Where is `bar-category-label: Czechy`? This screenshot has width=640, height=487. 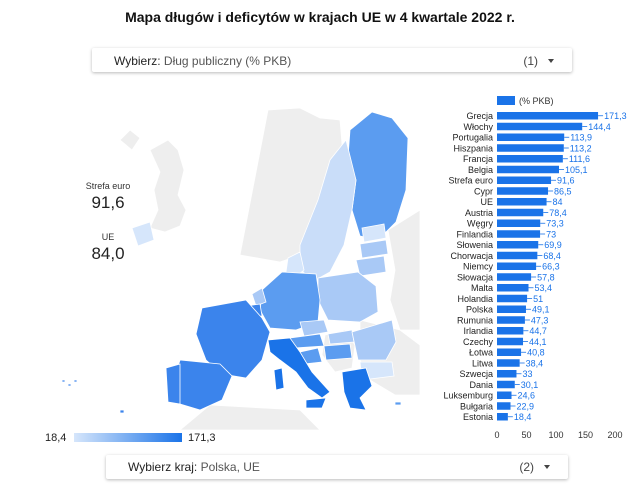
bar-category-label: Czechy is located at coordinates (478, 342).